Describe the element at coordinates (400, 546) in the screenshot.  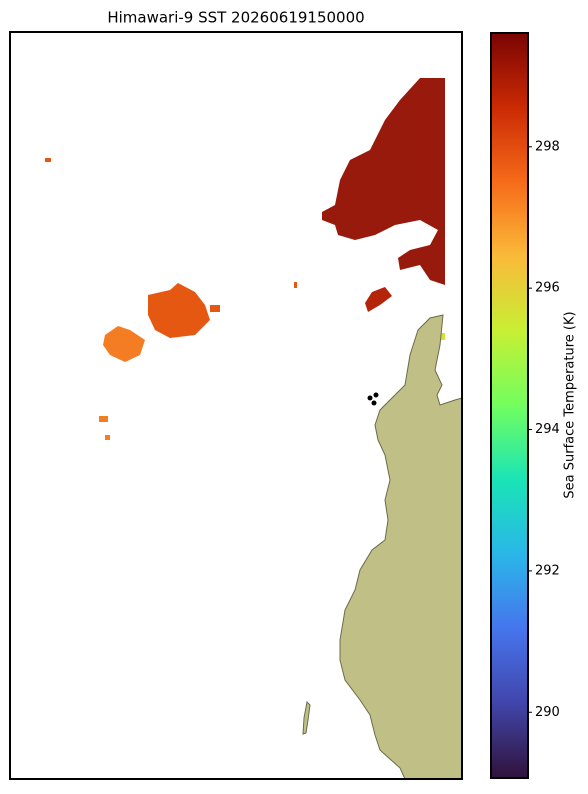
I see `land` at that location.